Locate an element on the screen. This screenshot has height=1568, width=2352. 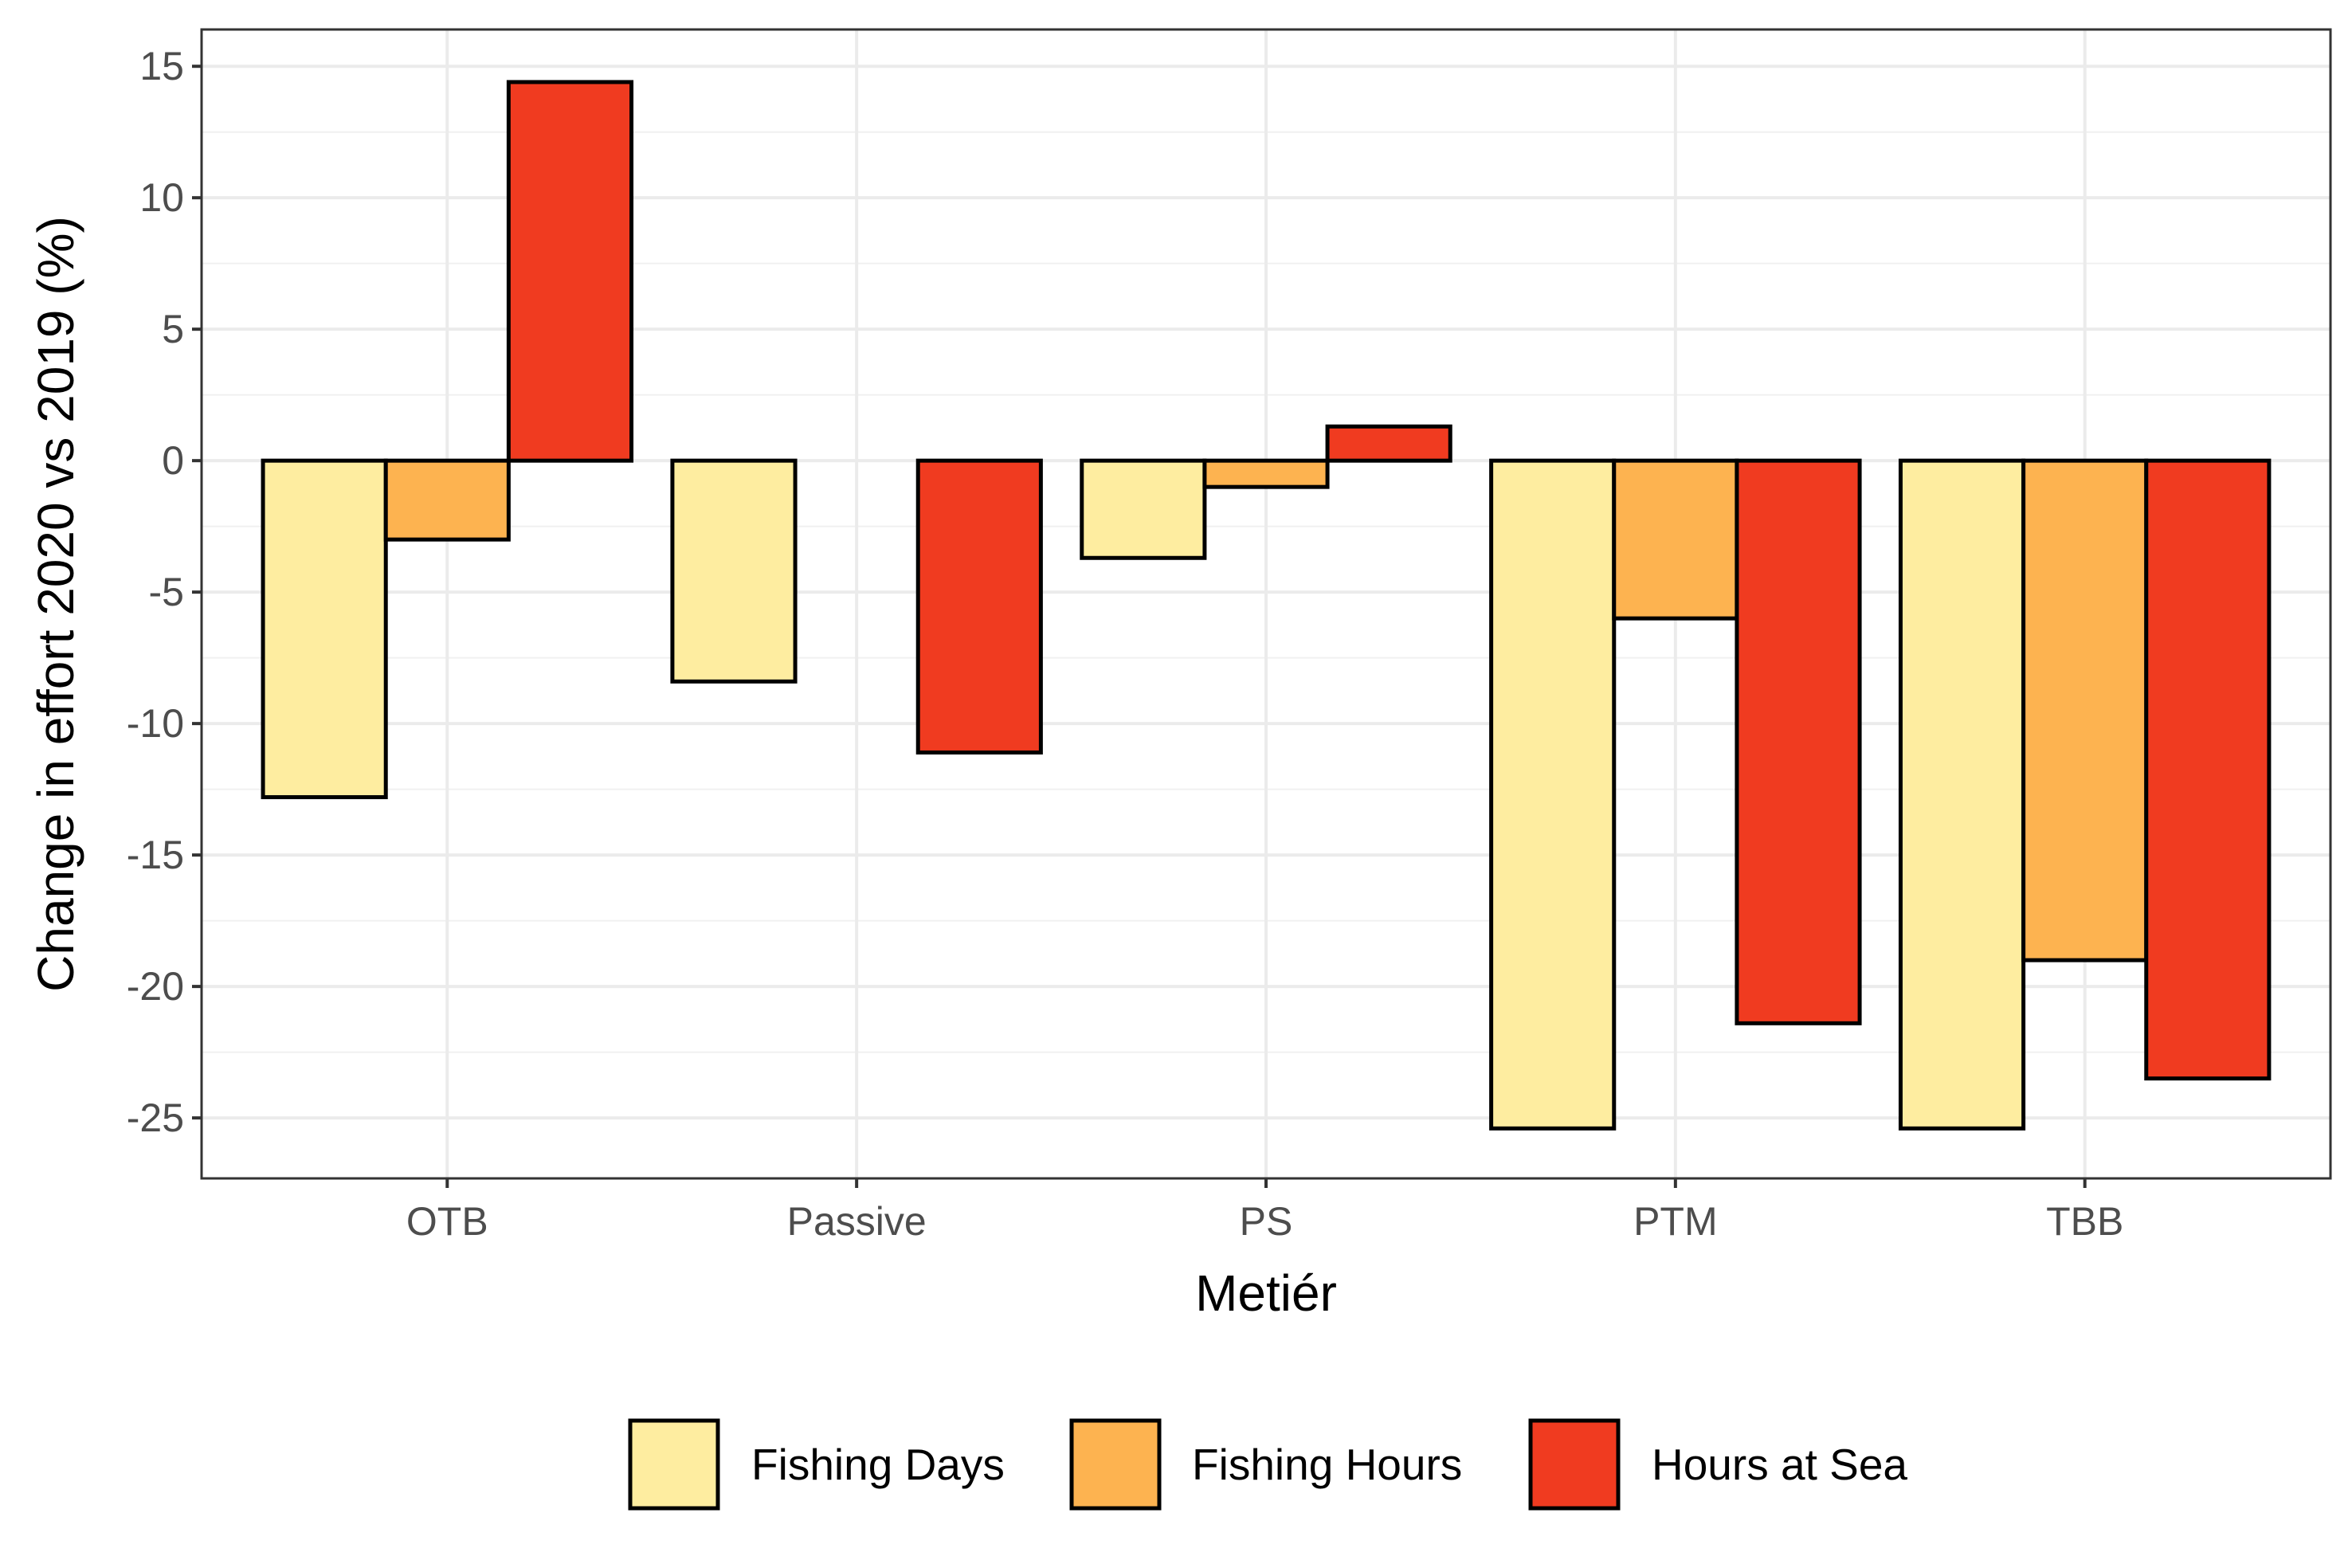
y-tick-label: 15 is located at coordinates (161, 66).